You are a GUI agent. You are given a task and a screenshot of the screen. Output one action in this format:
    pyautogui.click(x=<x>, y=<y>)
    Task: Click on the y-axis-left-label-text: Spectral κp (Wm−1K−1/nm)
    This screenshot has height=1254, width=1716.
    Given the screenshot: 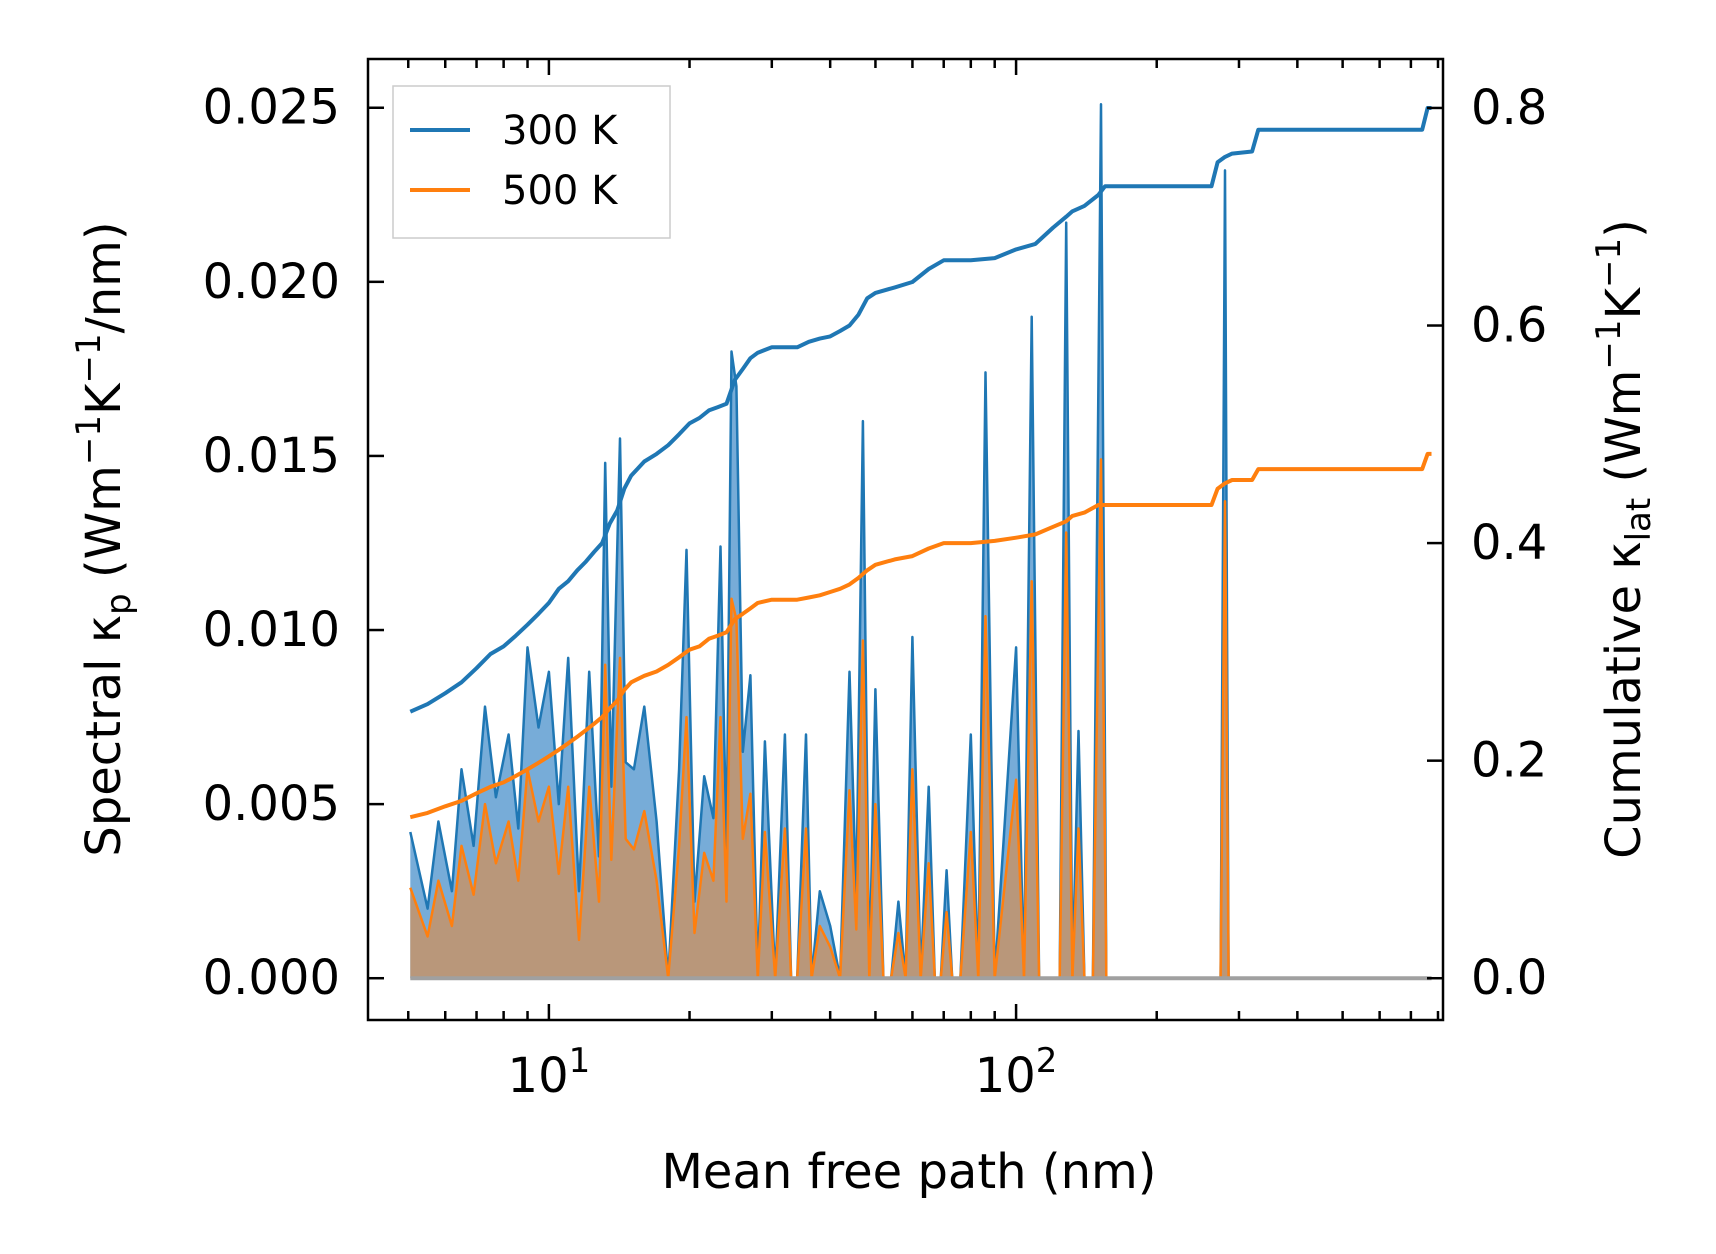 What is the action you would take?
    pyautogui.click(x=104, y=538)
    